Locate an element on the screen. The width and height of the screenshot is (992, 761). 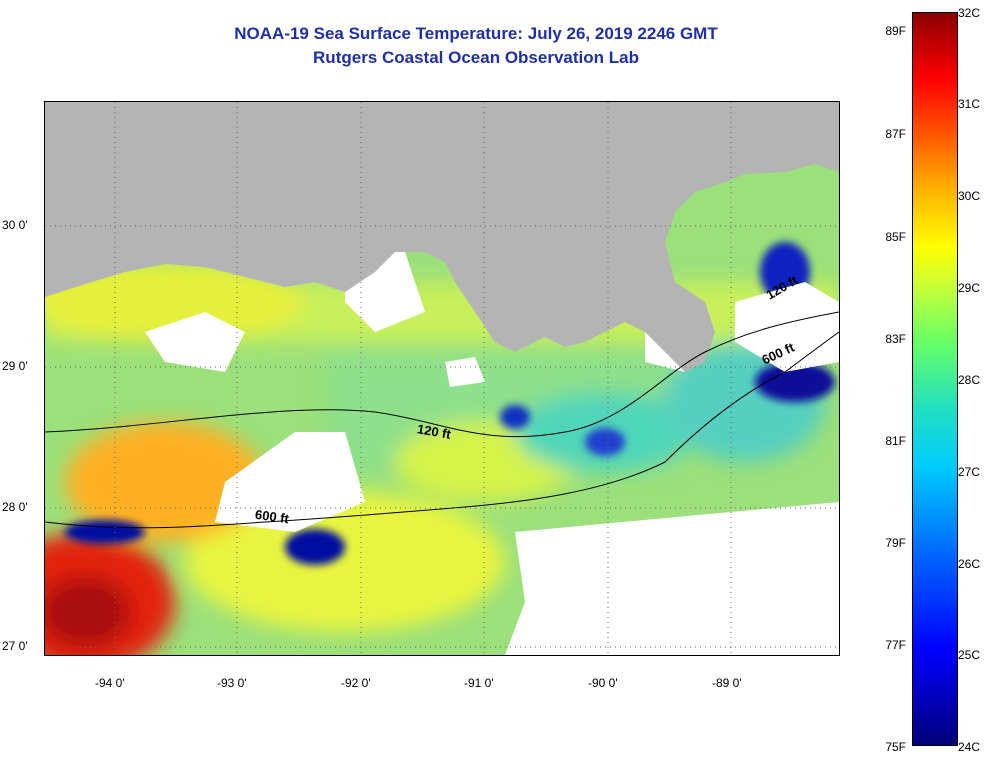
lat-label: 27 0' is located at coordinates (15, 646).